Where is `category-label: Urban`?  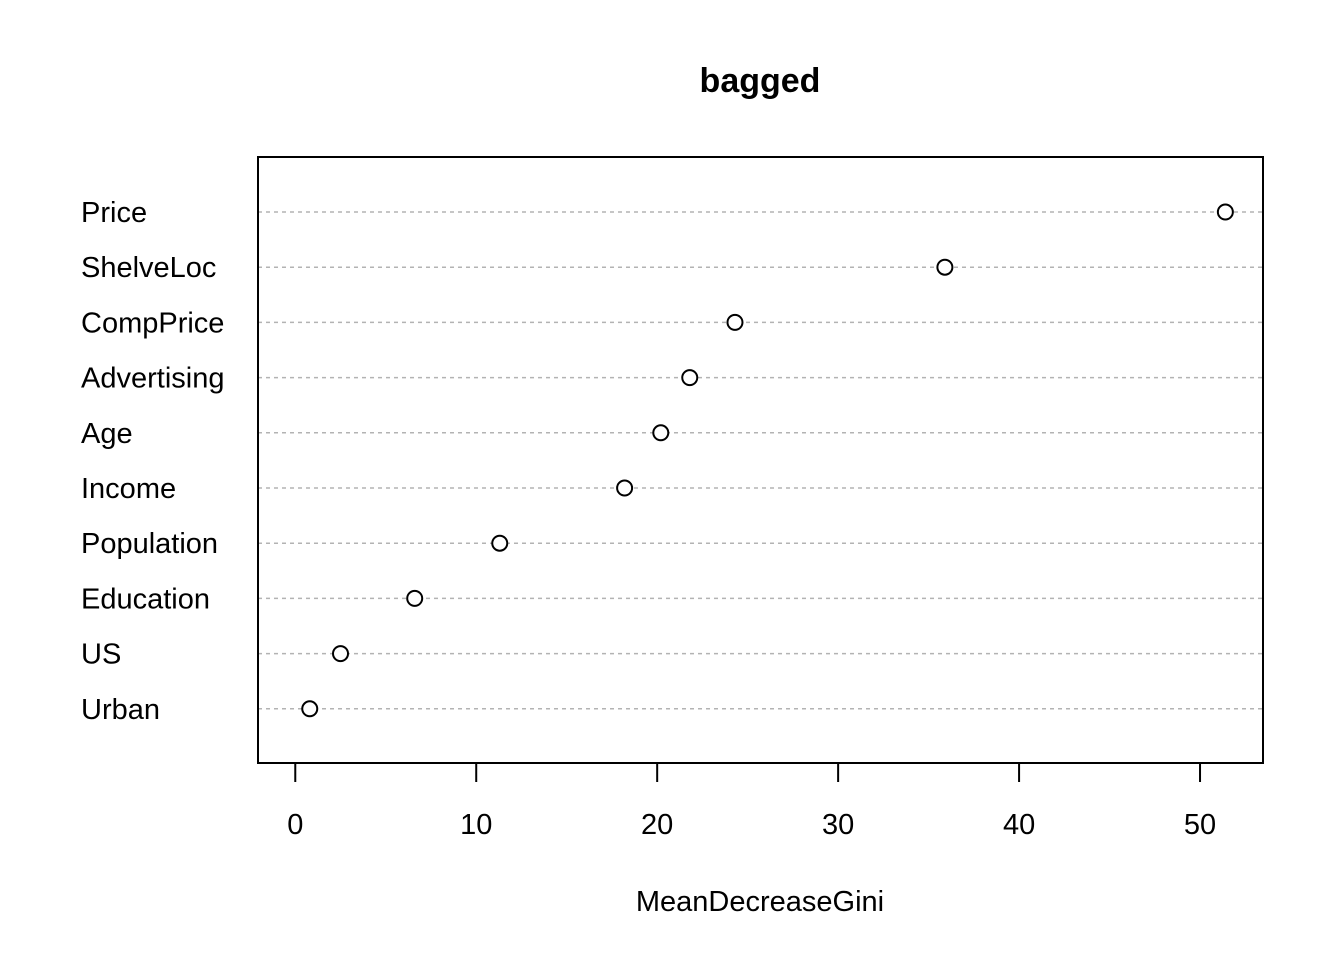
category-label: Urban is located at coordinates (120, 710).